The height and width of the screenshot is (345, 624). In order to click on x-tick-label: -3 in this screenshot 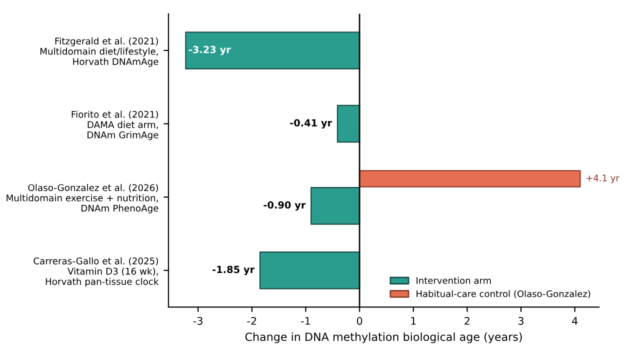, I will do `click(197, 320)`.